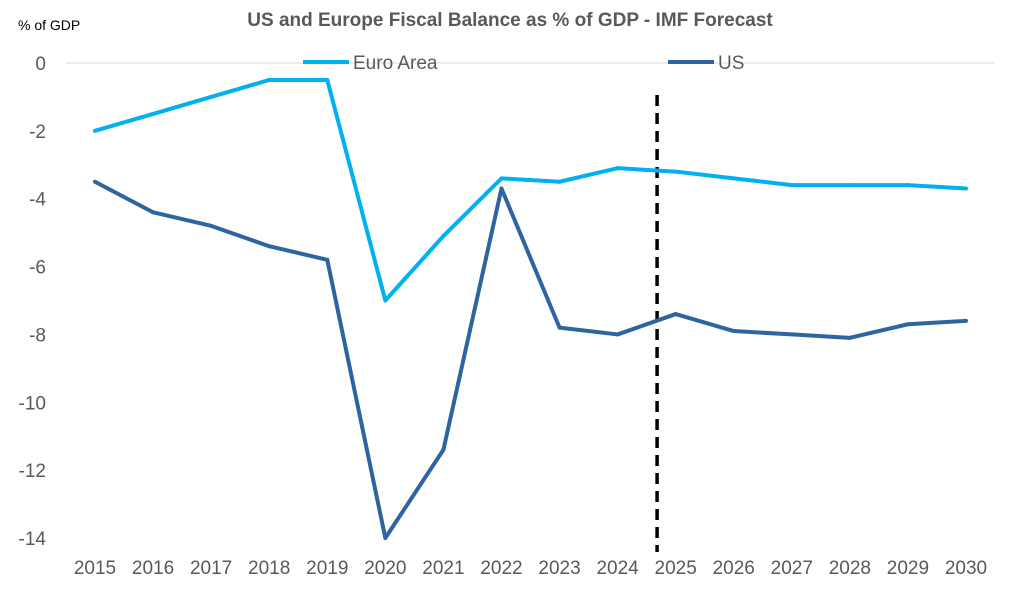  I want to click on legend-label: Euro Area, so click(395, 63).